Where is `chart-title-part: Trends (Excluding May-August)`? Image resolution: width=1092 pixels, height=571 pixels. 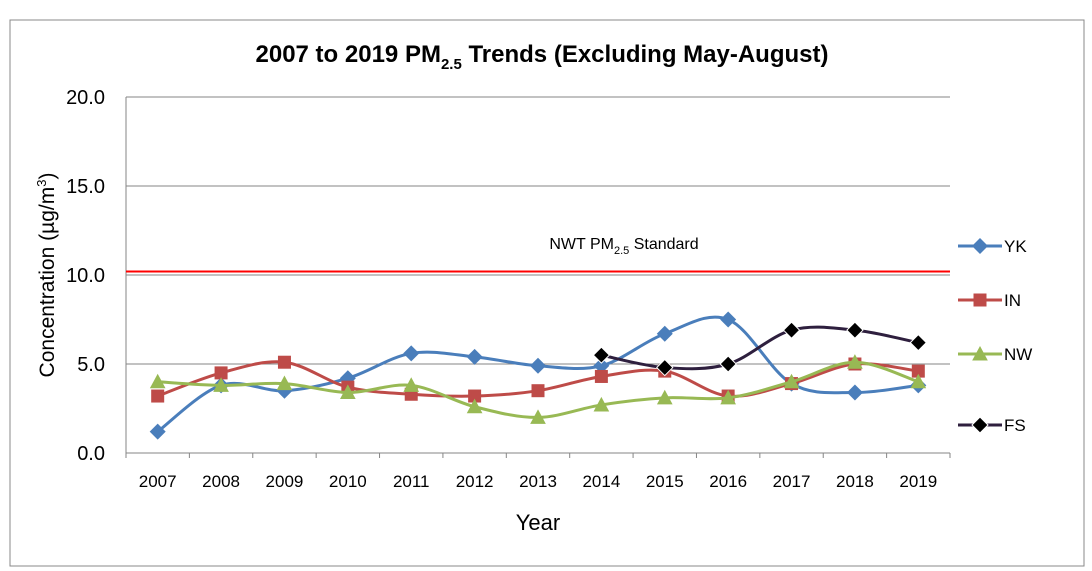
chart-title-part: Trends (Excluding May-August) is located at coordinates (645, 54).